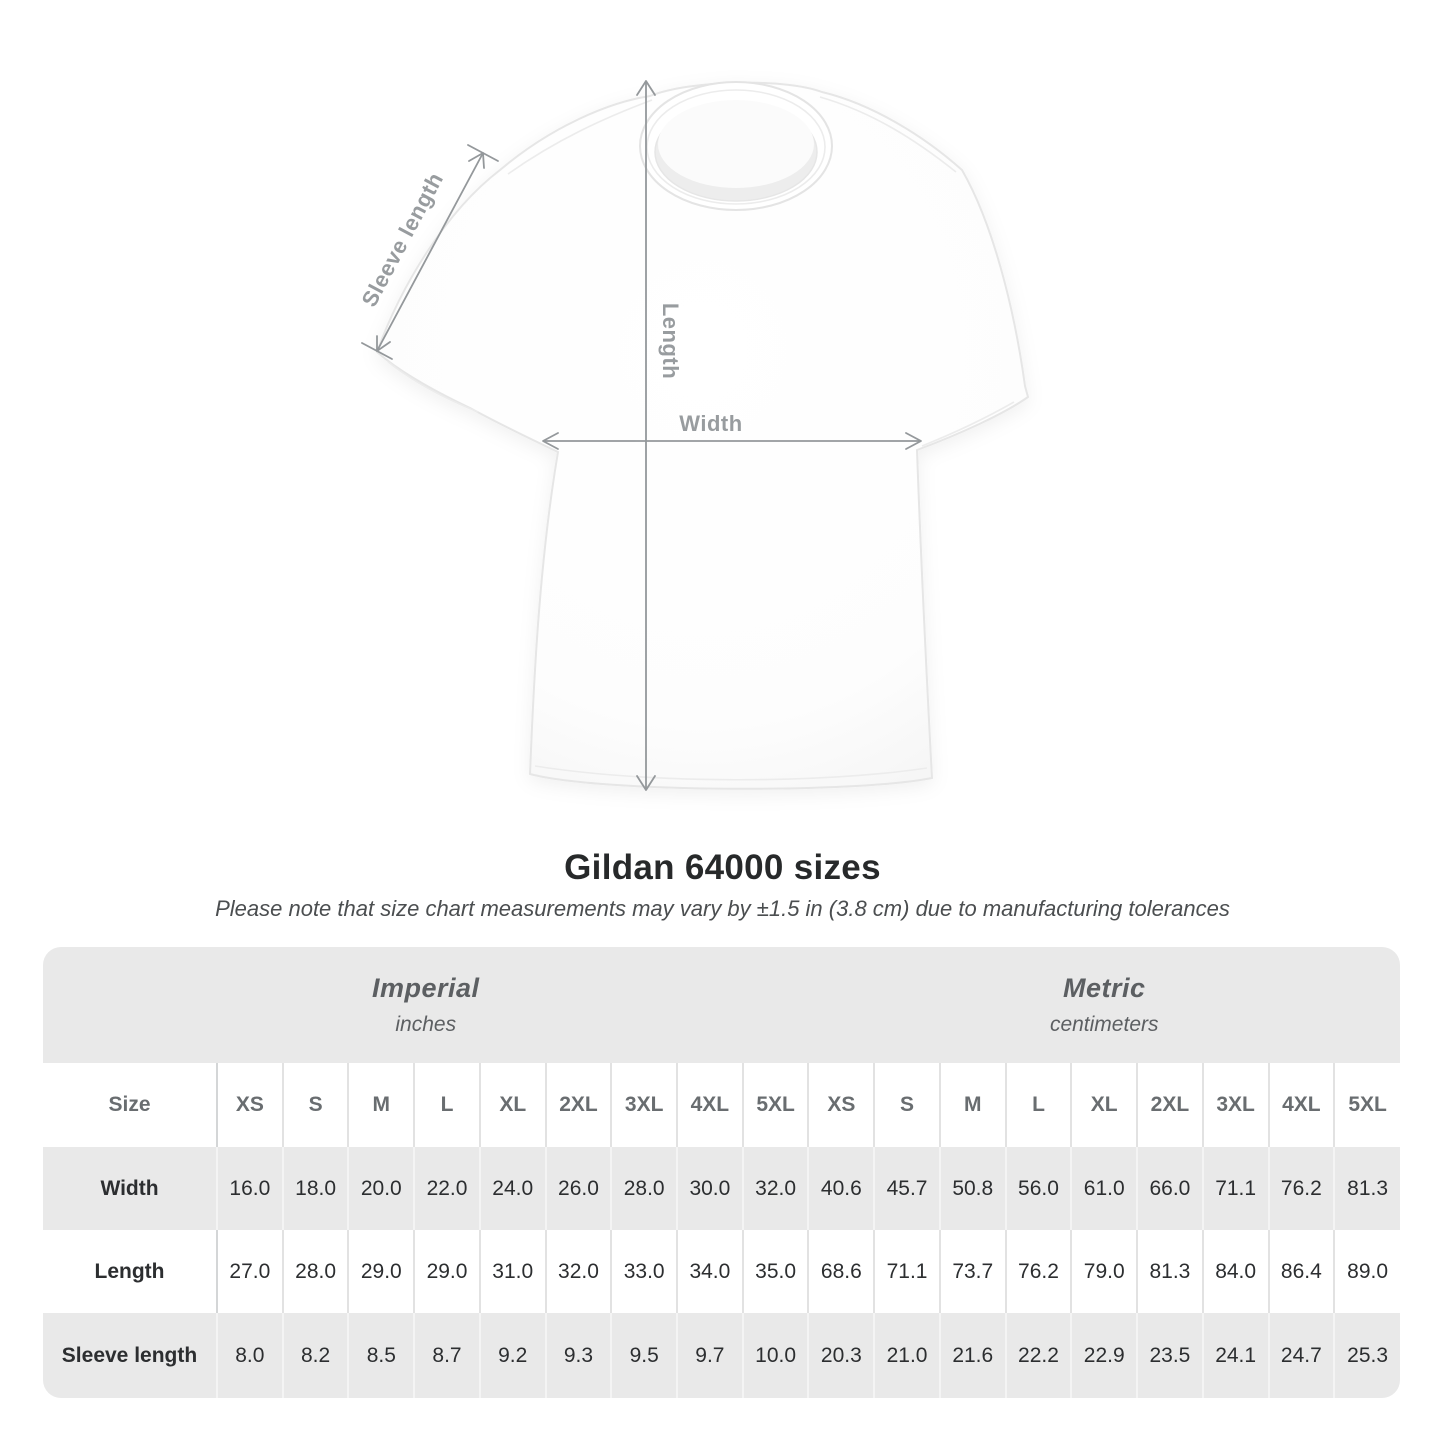 The width and height of the screenshot is (1445, 1445). Describe the element at coordinates (446, 1355) in the screenshot. I see `measurement-cell: 8.7` at that location.